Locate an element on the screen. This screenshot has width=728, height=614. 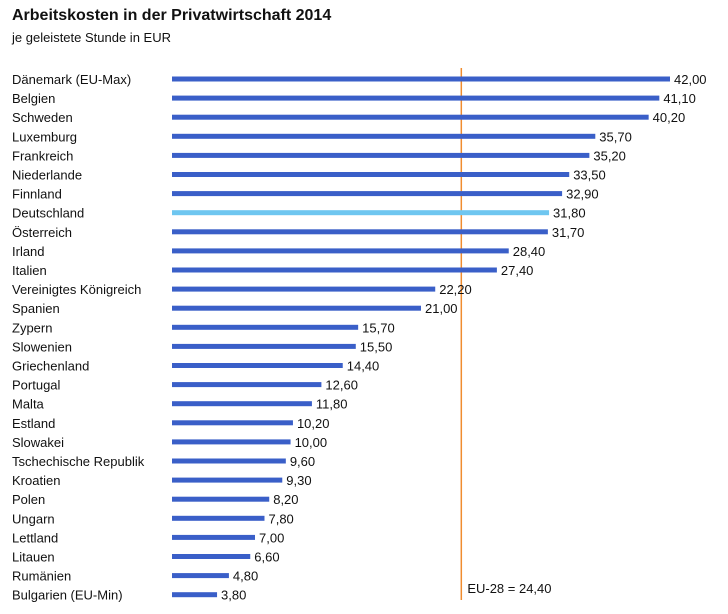
category-label: Niederlande is located at coordinates (47, 175).